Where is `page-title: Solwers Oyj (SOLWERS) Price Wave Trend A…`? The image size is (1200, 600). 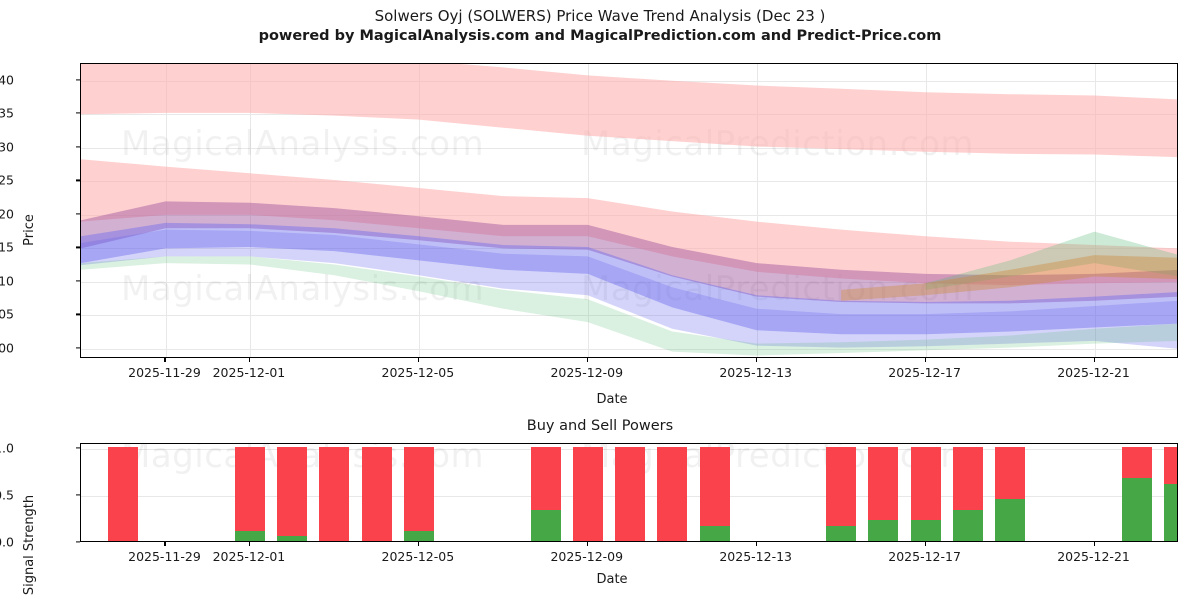
page-title: Solwers Oyj (SOLWERS) Price Wave Trend A… is located at coordinates (600, 16).